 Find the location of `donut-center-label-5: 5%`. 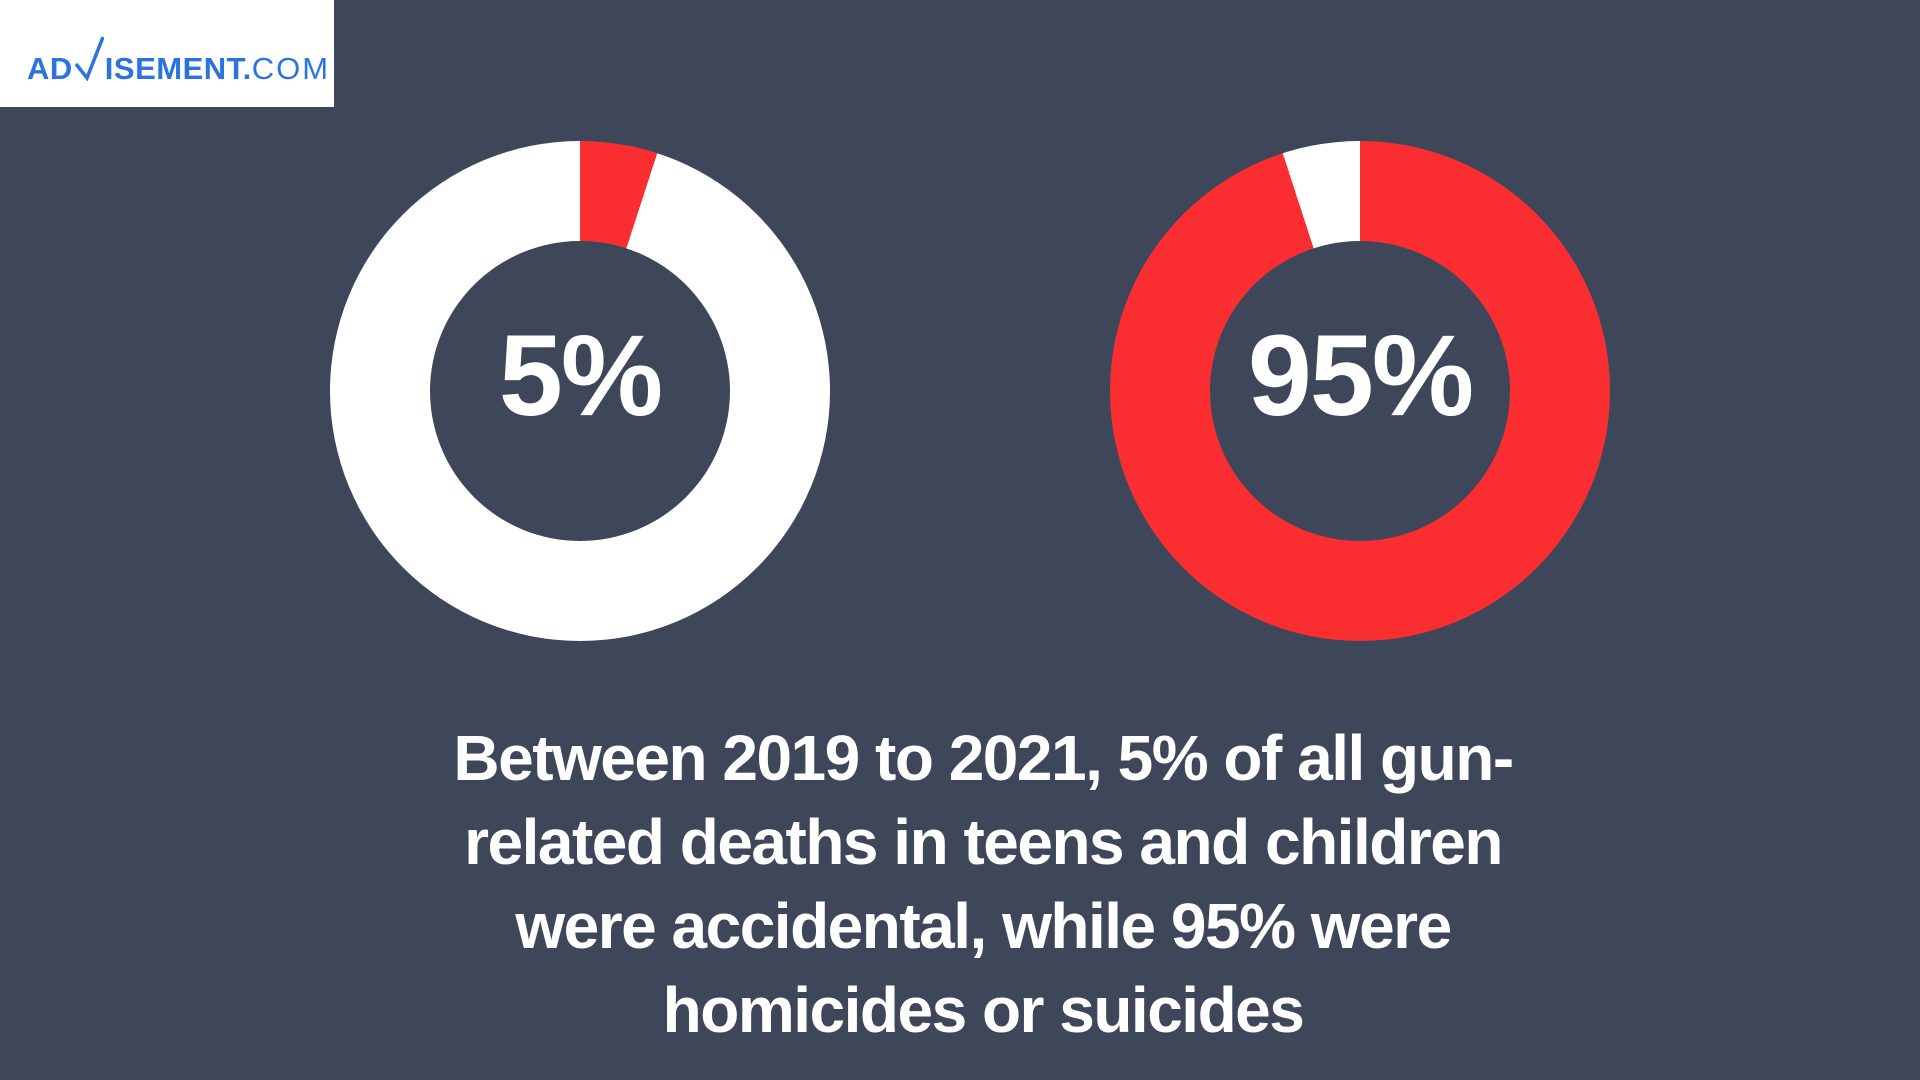

donut-center-label-5: 5% is located at coordinates (580, 376).